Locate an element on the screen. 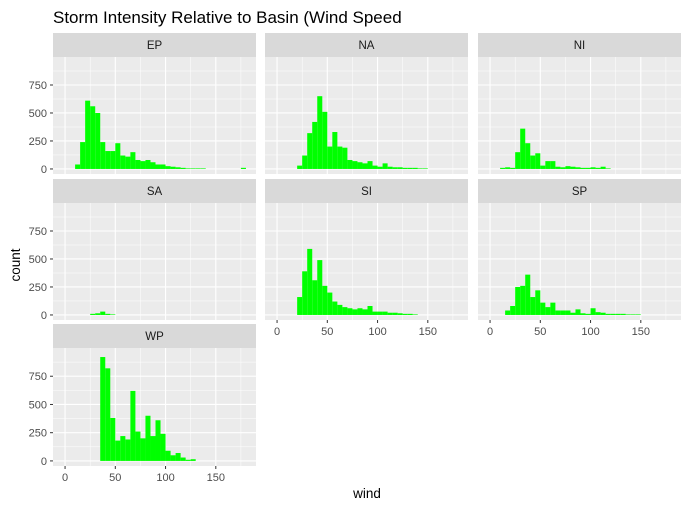 This screenshot has height=508, width=691. y-tick-label: 0 is located at coordinates (44, 462).